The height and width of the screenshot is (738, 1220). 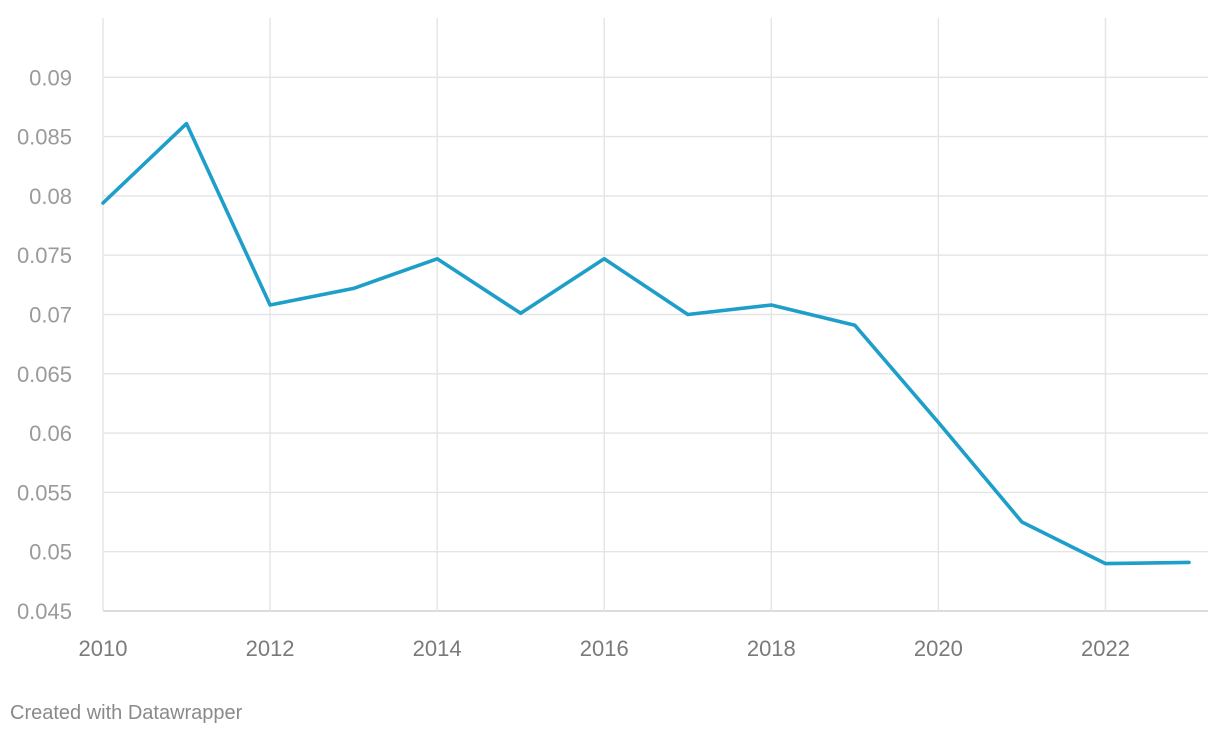 I want to click on x-tick-label: 2014, so click(x=437, y=648).